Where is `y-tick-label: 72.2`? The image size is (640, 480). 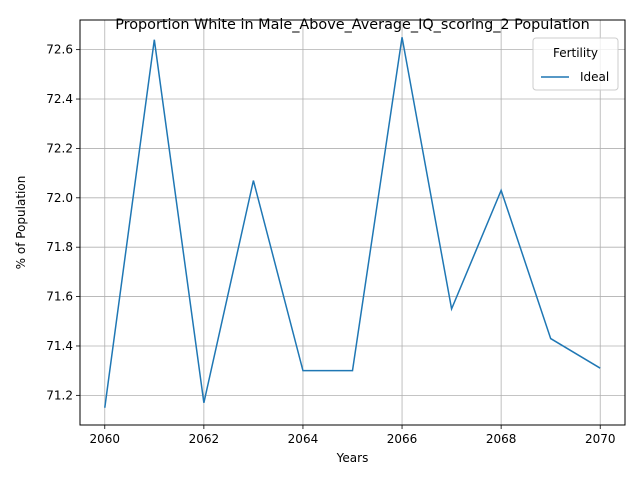
y-tick-label: 72.2 is located at coordinates (59, 148).